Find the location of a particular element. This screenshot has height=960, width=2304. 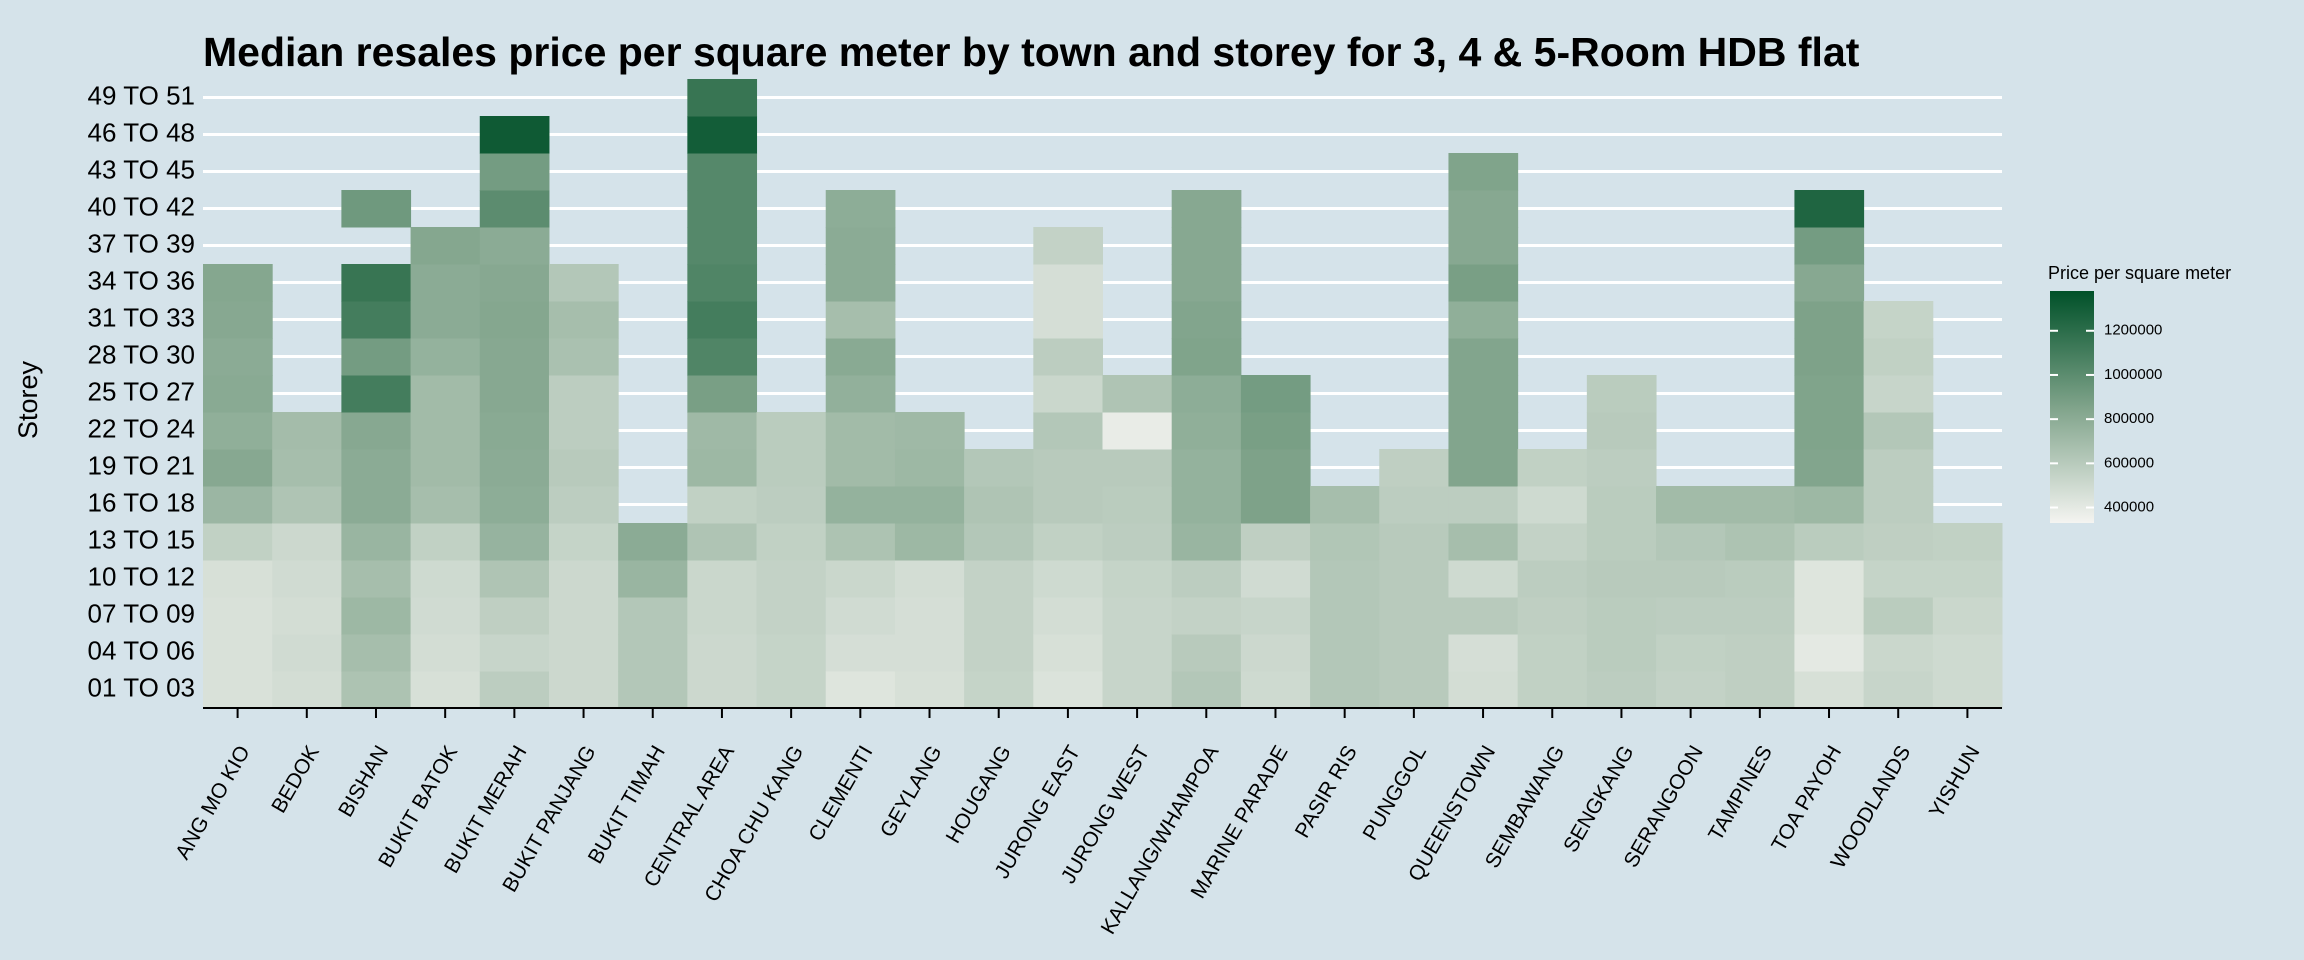

y-axis-title: Storey is located at coordinates (28, 399).